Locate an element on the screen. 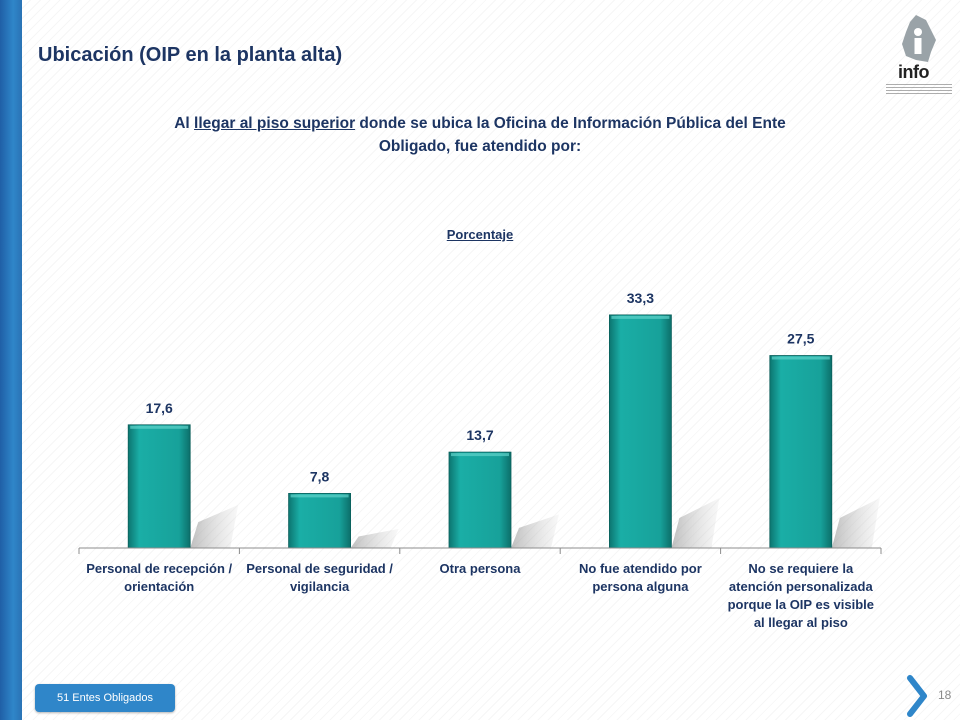 The width and height of the screenshot is (960, 720). category-label: Otra persona is located at coordinates (480, 568).